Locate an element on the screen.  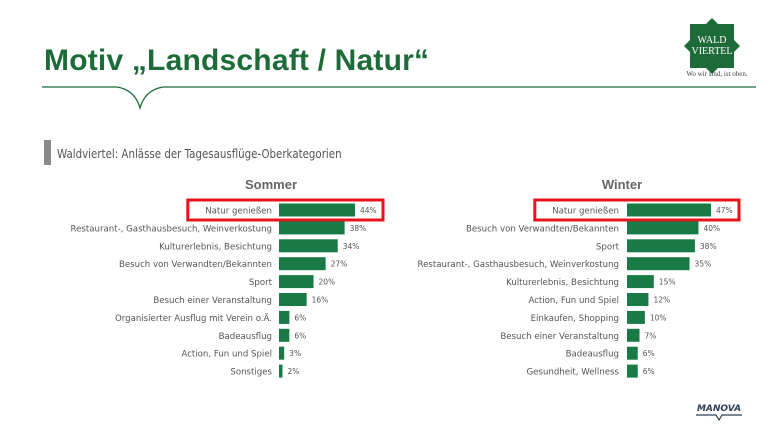
manova-logo: MANOVA is located at coordinates (719, 413).